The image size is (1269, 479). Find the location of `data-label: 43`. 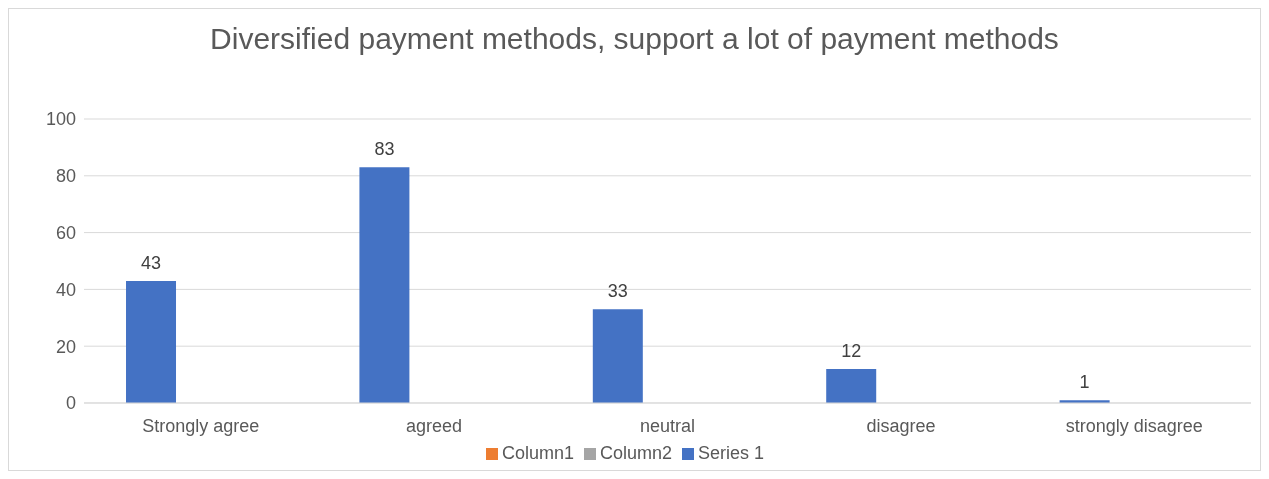

data-label: 43 is located at coordinates (151, 262).